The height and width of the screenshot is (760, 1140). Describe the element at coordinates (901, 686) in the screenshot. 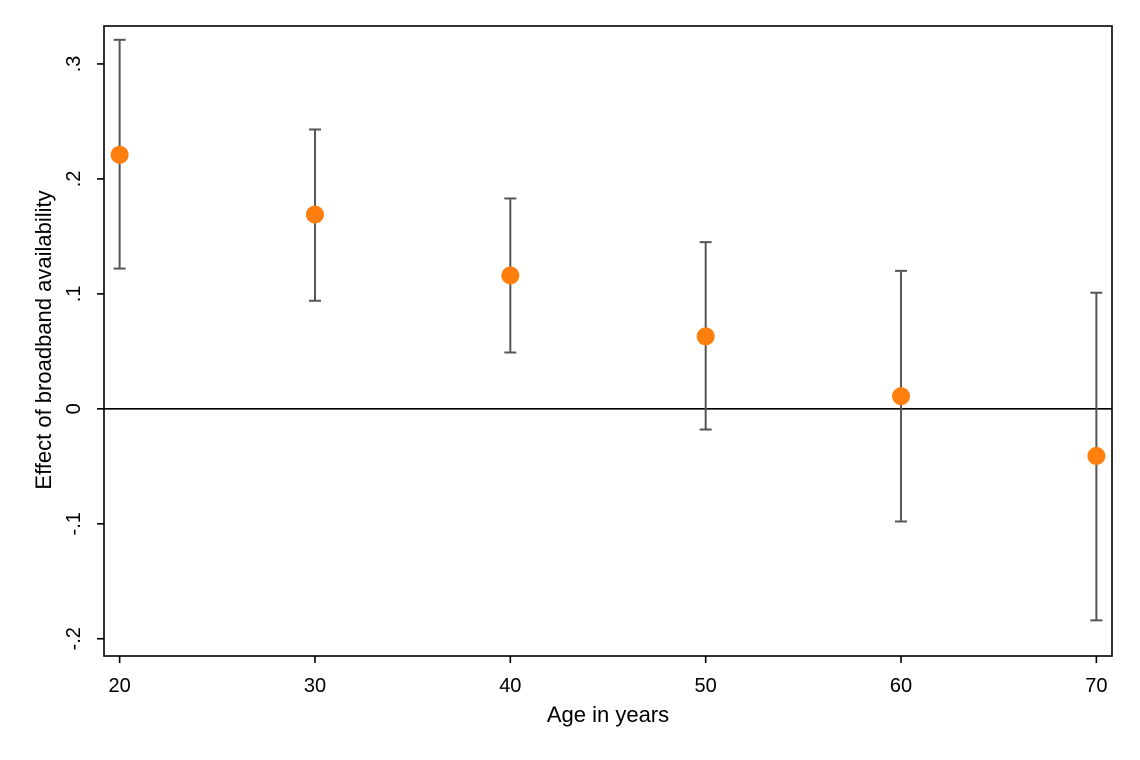

I see `x-tick-label: 60` at that location.